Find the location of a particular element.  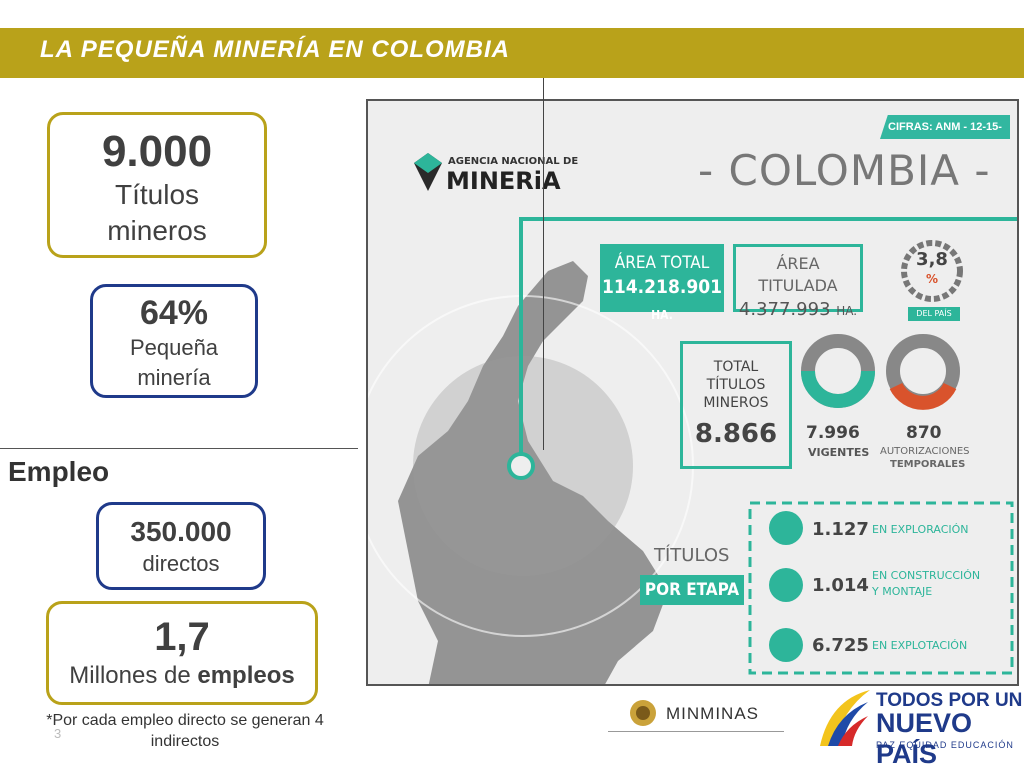

area-titulada-unit: HA. is located at coordinates (847, 311).